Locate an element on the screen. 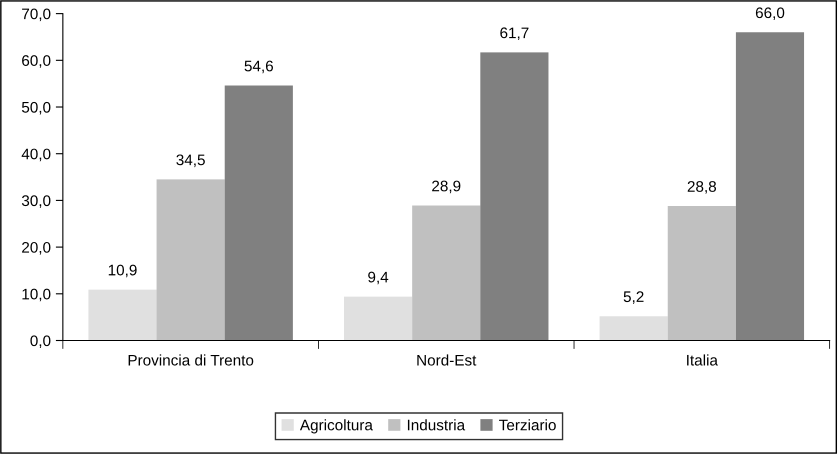 This screenshot has height=454, width=838. y-tick-label: 30,0 is located at coordinates (36, 201).